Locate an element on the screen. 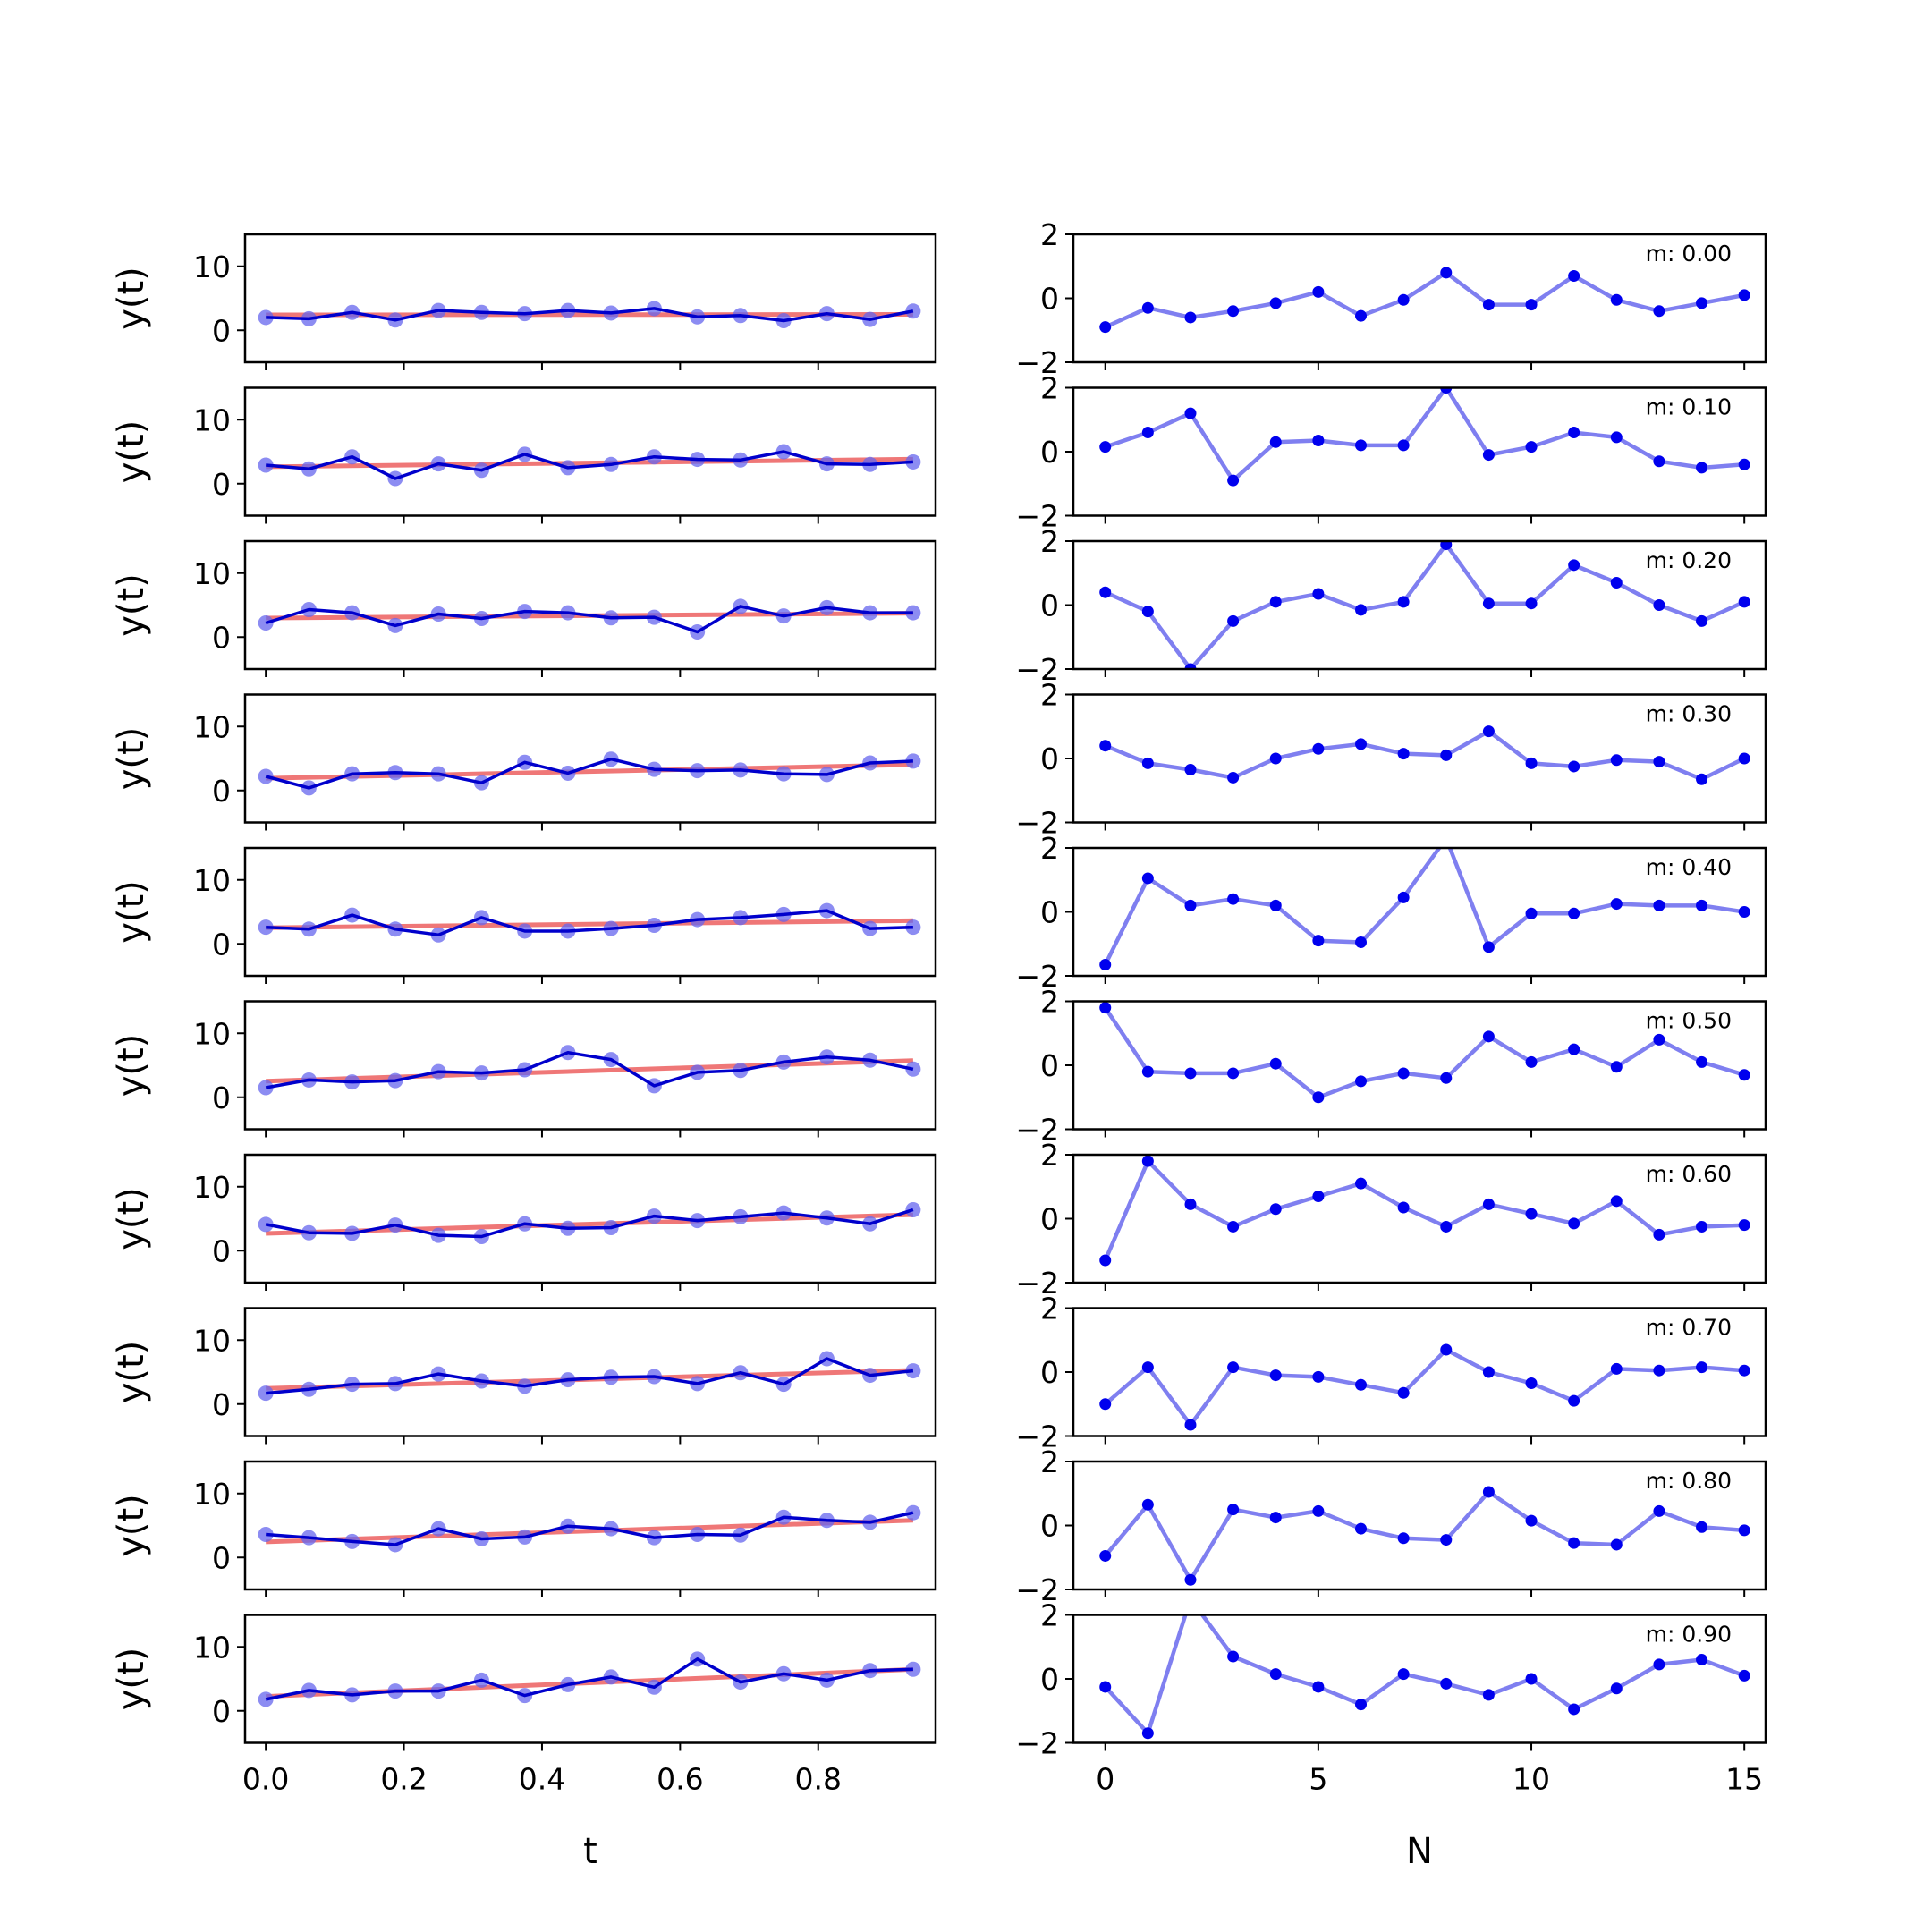 This screenshot has height=1932, width=1932. x-tick-label: 0.0 is located at coordinates (265, 1779).